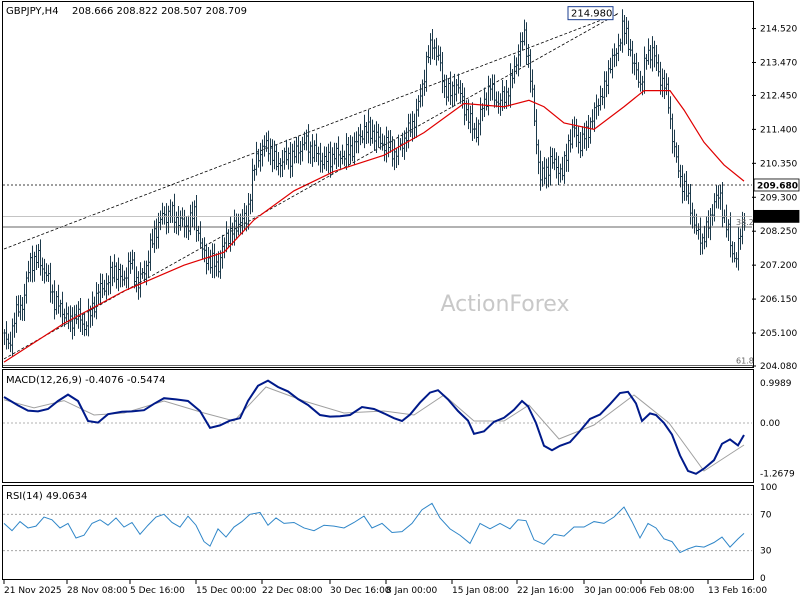  What do you see at coordinates (778, 164) in the screenshot?
I see `price-y-tick-label: 210.350` at bounding box center [778, 164].